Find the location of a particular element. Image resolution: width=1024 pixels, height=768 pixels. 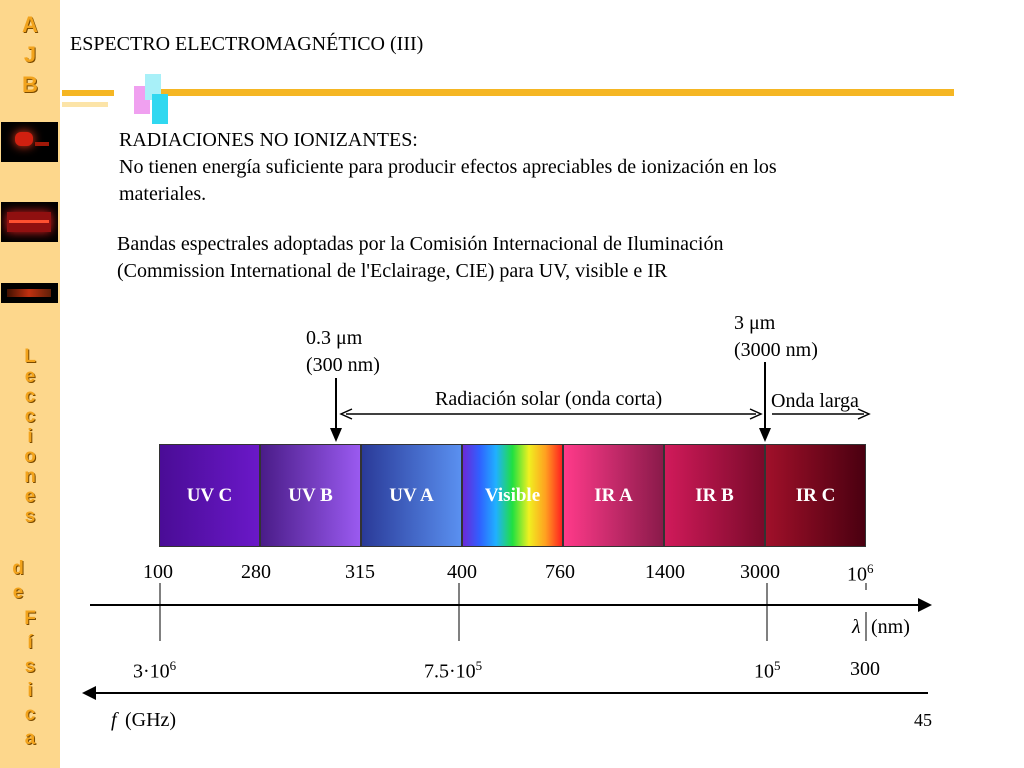

wavelength-tick-label: 400 is located at coordinates (462, 572).